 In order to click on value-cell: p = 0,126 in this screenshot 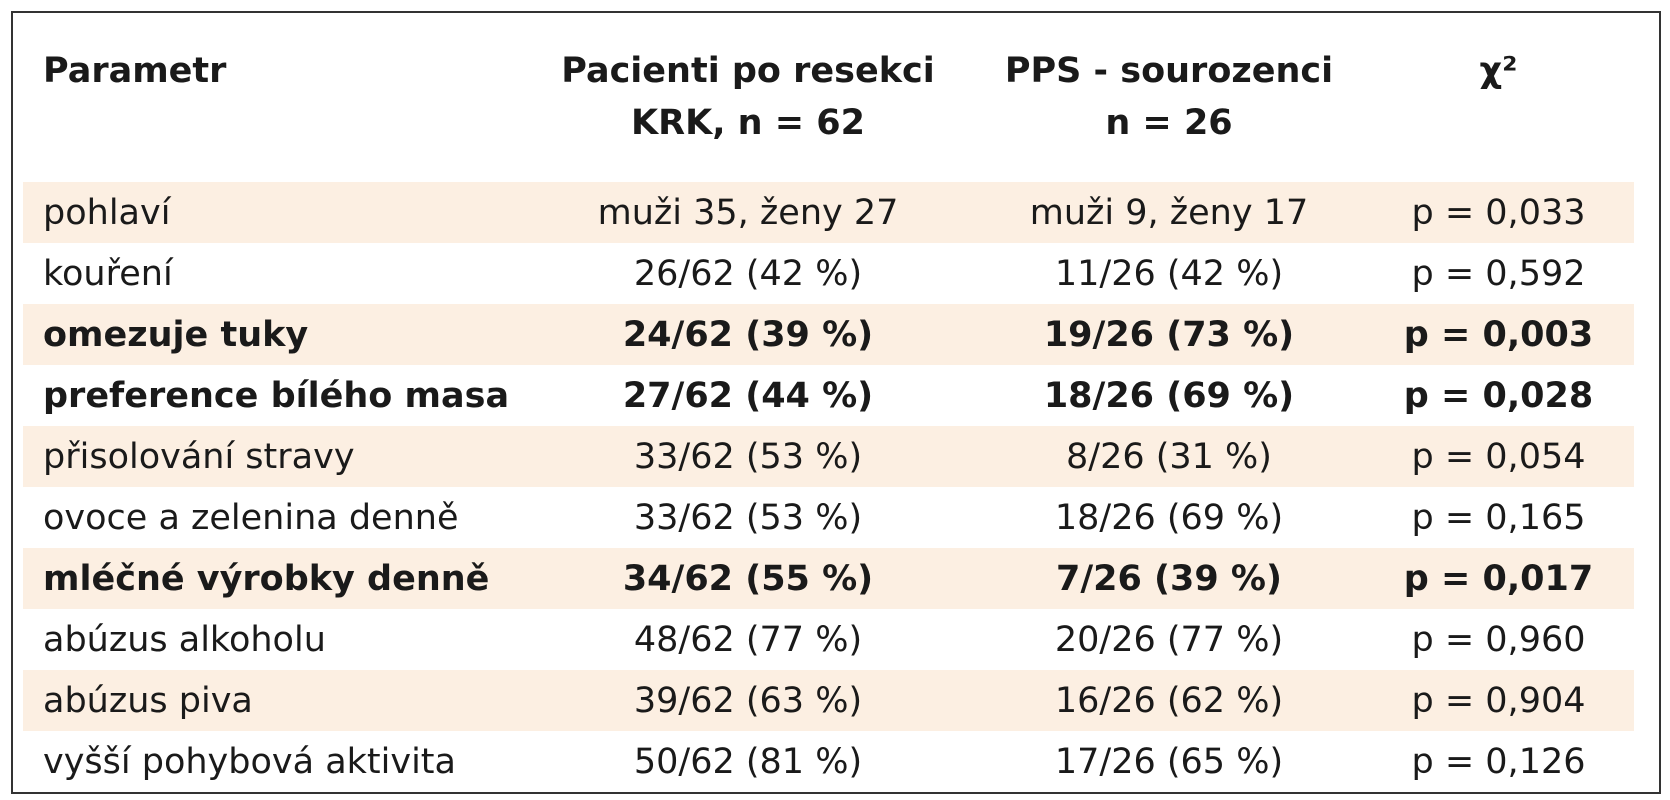, I will do `click(1498, 761)`.